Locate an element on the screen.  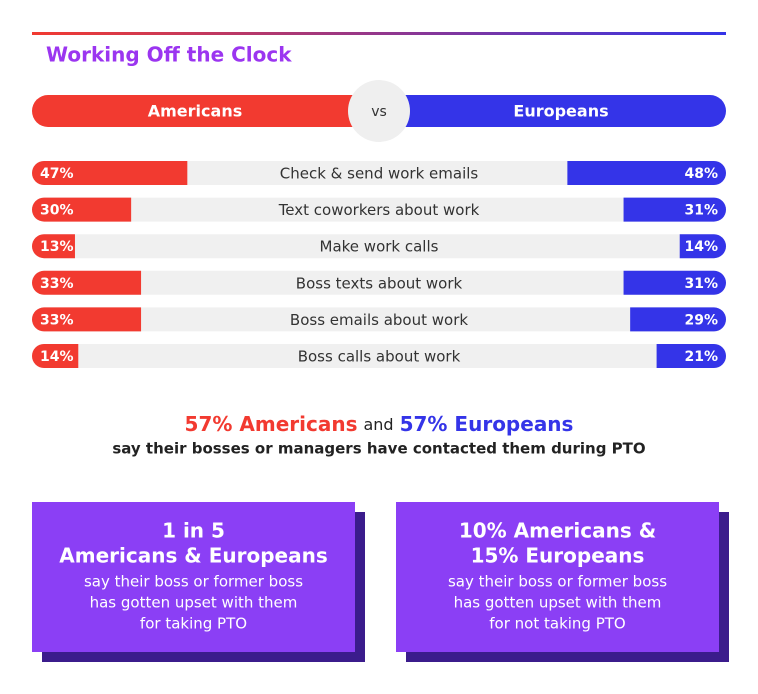
category-label: Make work calls is located at coordinates (379, 247).